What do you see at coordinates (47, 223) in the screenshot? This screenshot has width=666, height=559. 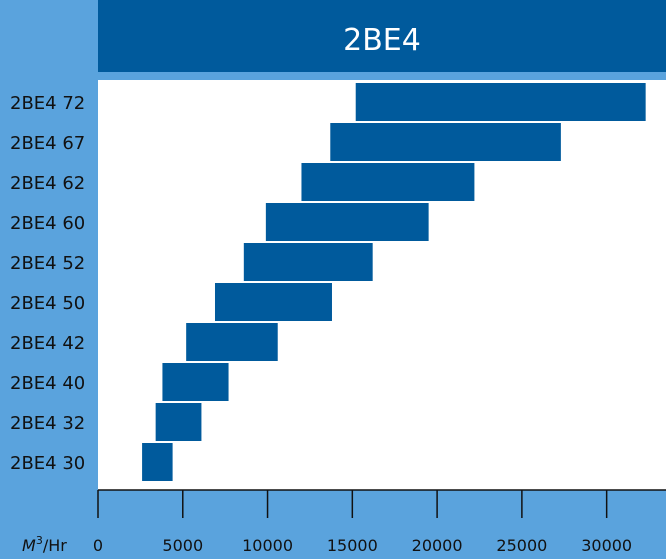 I see `category-label: 2BE4 60` at bounding box center [47, 223].